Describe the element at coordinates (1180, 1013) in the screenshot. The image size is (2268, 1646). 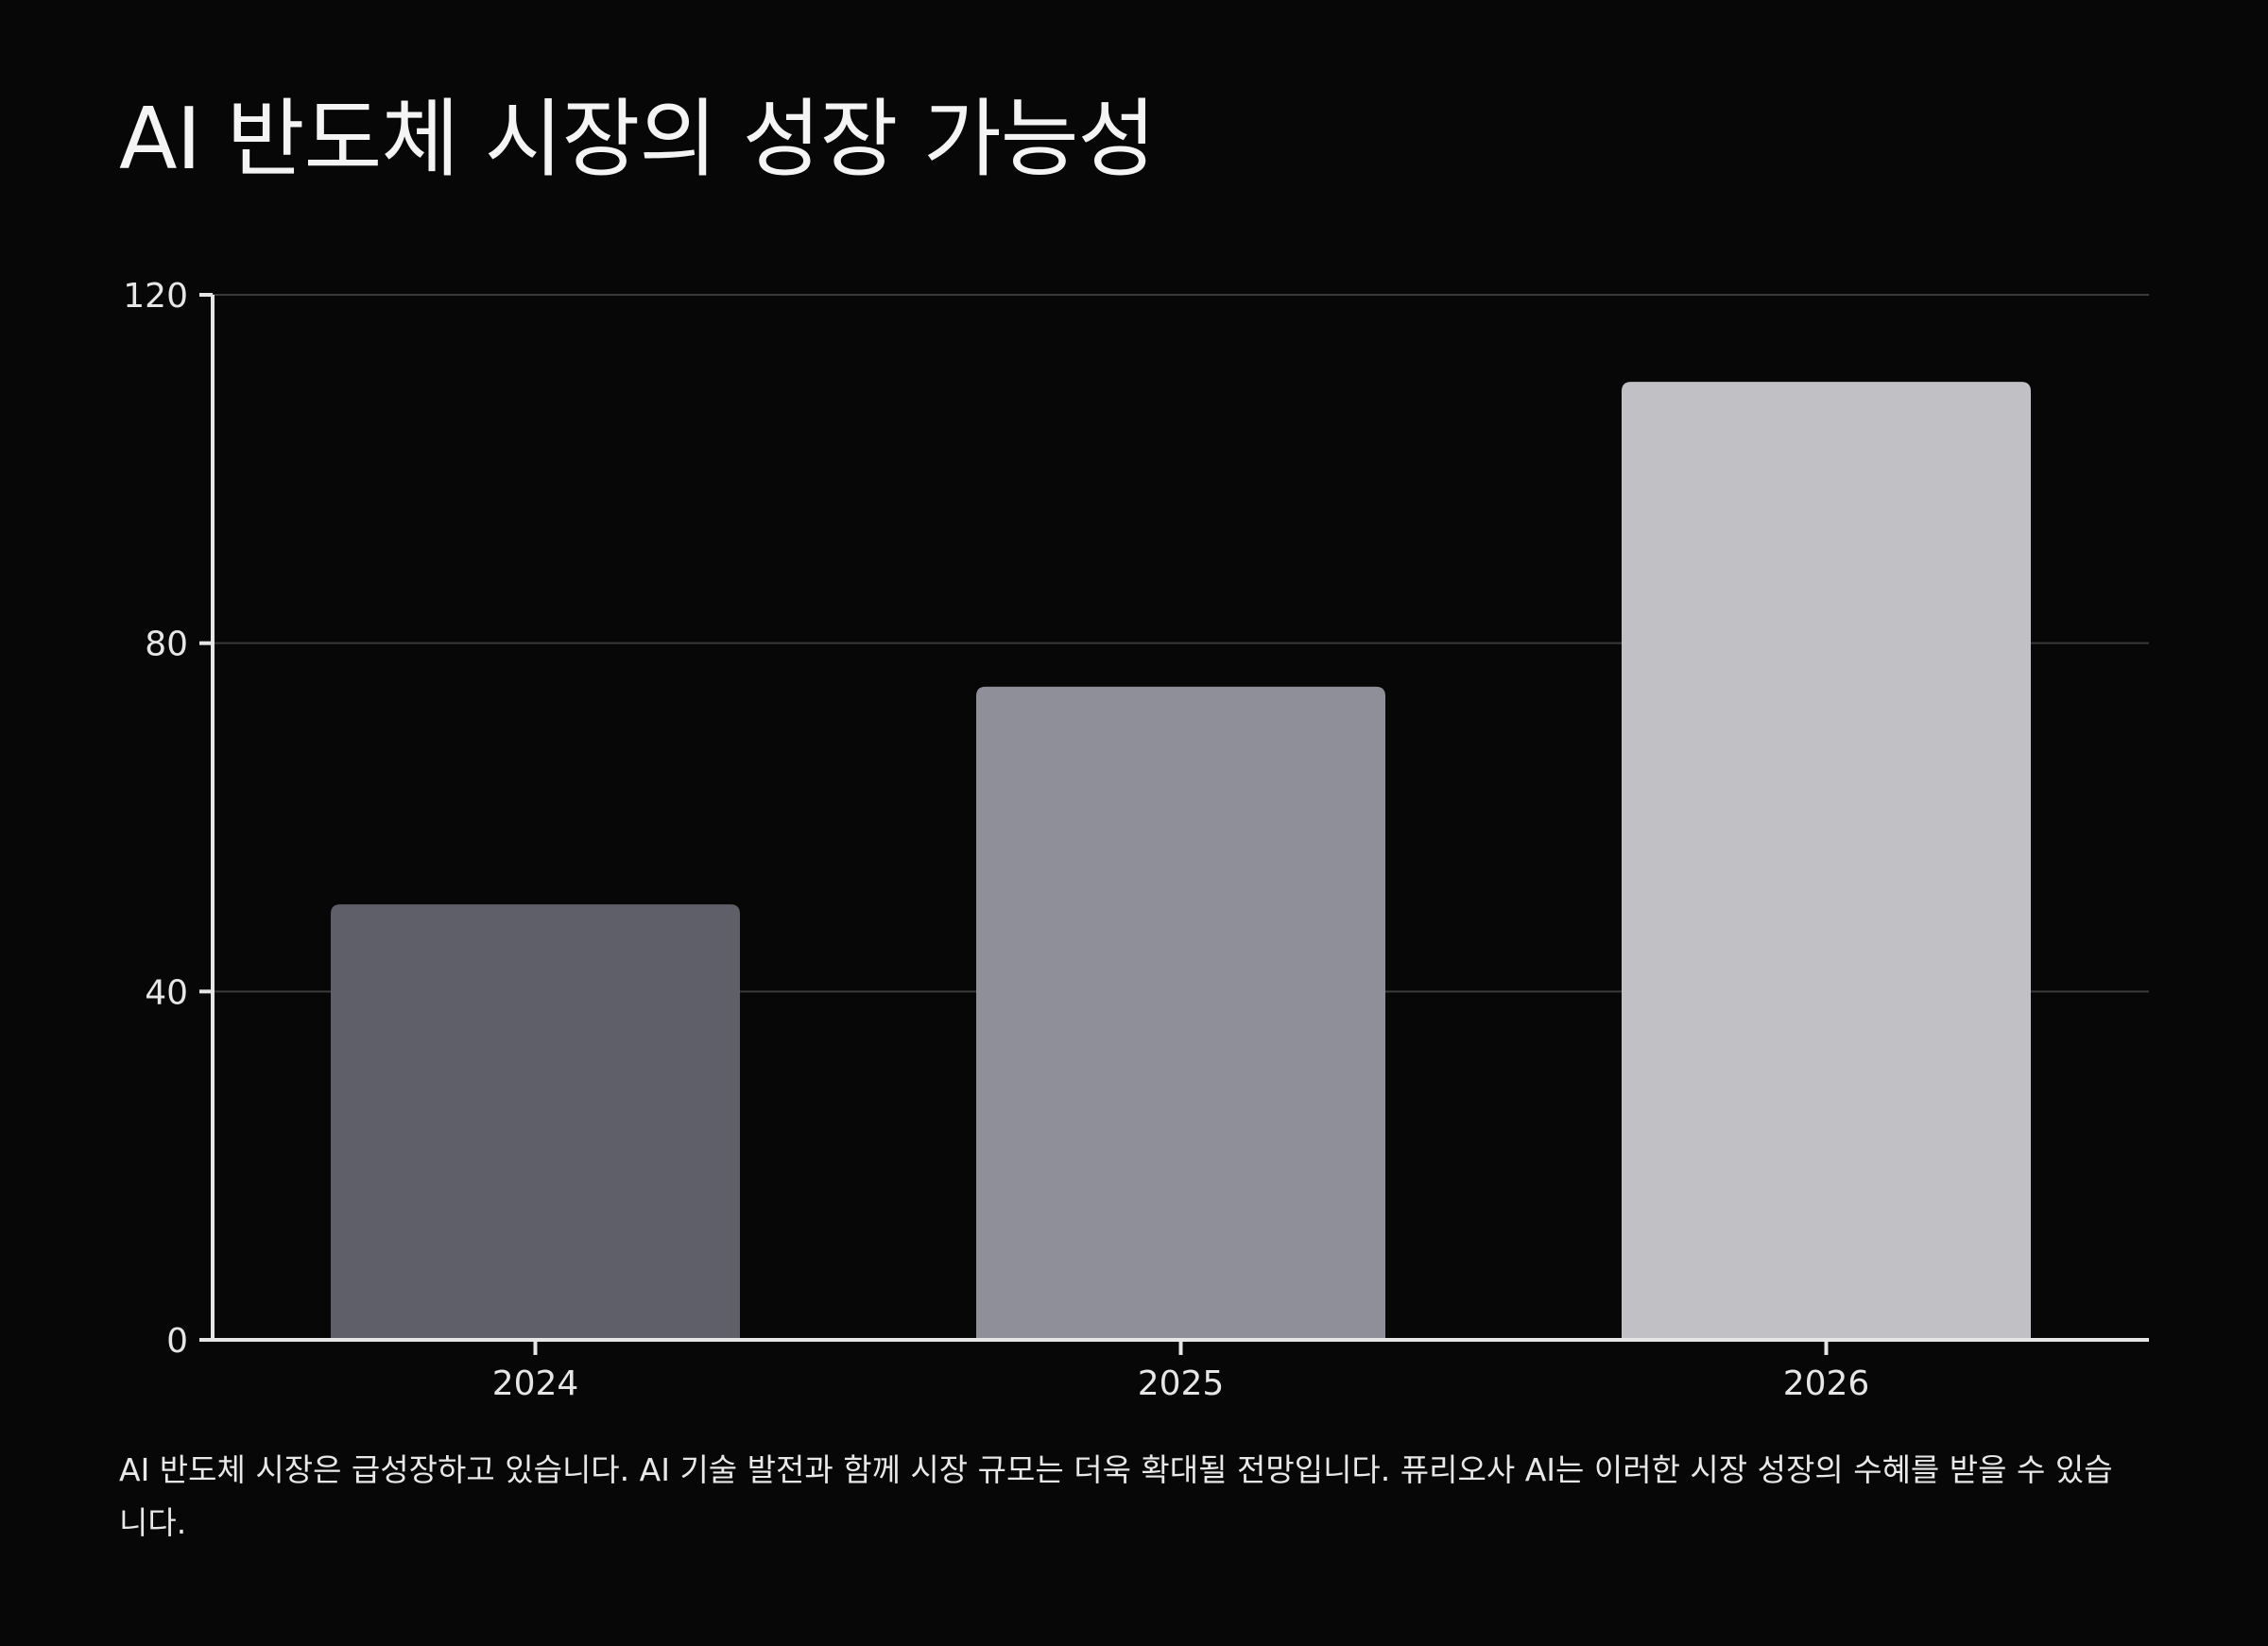
I see `bar-2025` at that location.